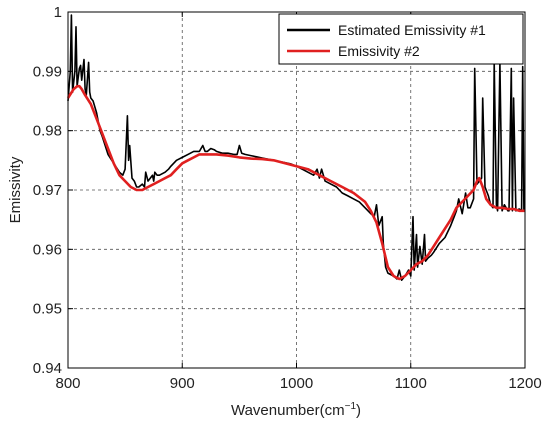 The width and height of the screenshot is (550, 426). What do you see at coordinates (47, 71) in the screenshot?
I see `y-tick-label: 0.99` at bounding box center [47, 71].